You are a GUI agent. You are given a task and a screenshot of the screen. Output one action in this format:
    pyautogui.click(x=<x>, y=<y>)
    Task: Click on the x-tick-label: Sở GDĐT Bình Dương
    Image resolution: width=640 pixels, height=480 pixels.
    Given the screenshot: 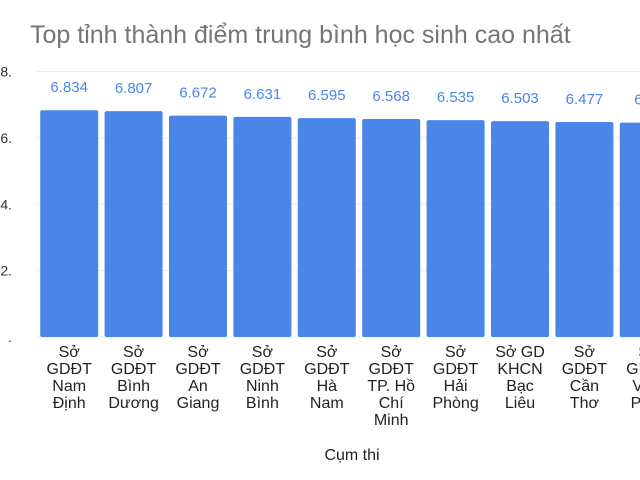 What is the action you would take?
    pyautogui.click(x=133, y=378)
    